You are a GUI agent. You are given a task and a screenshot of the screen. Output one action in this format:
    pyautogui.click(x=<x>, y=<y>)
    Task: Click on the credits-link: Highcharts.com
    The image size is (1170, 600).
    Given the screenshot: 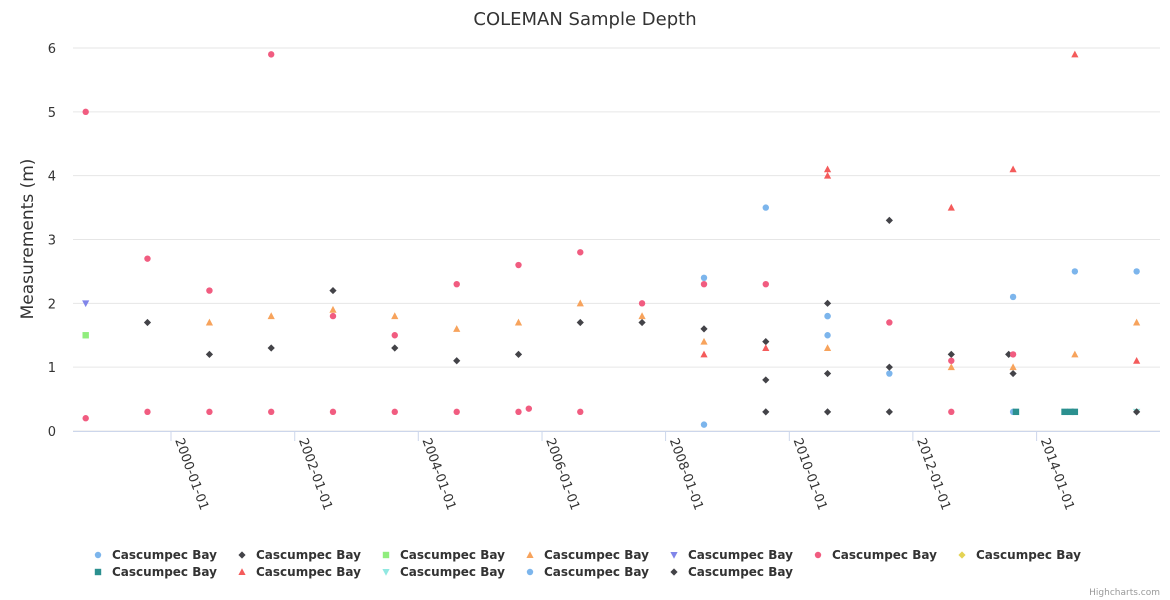 What is the action you would take?
    pyautogui.click(x=1124, y=593)
    